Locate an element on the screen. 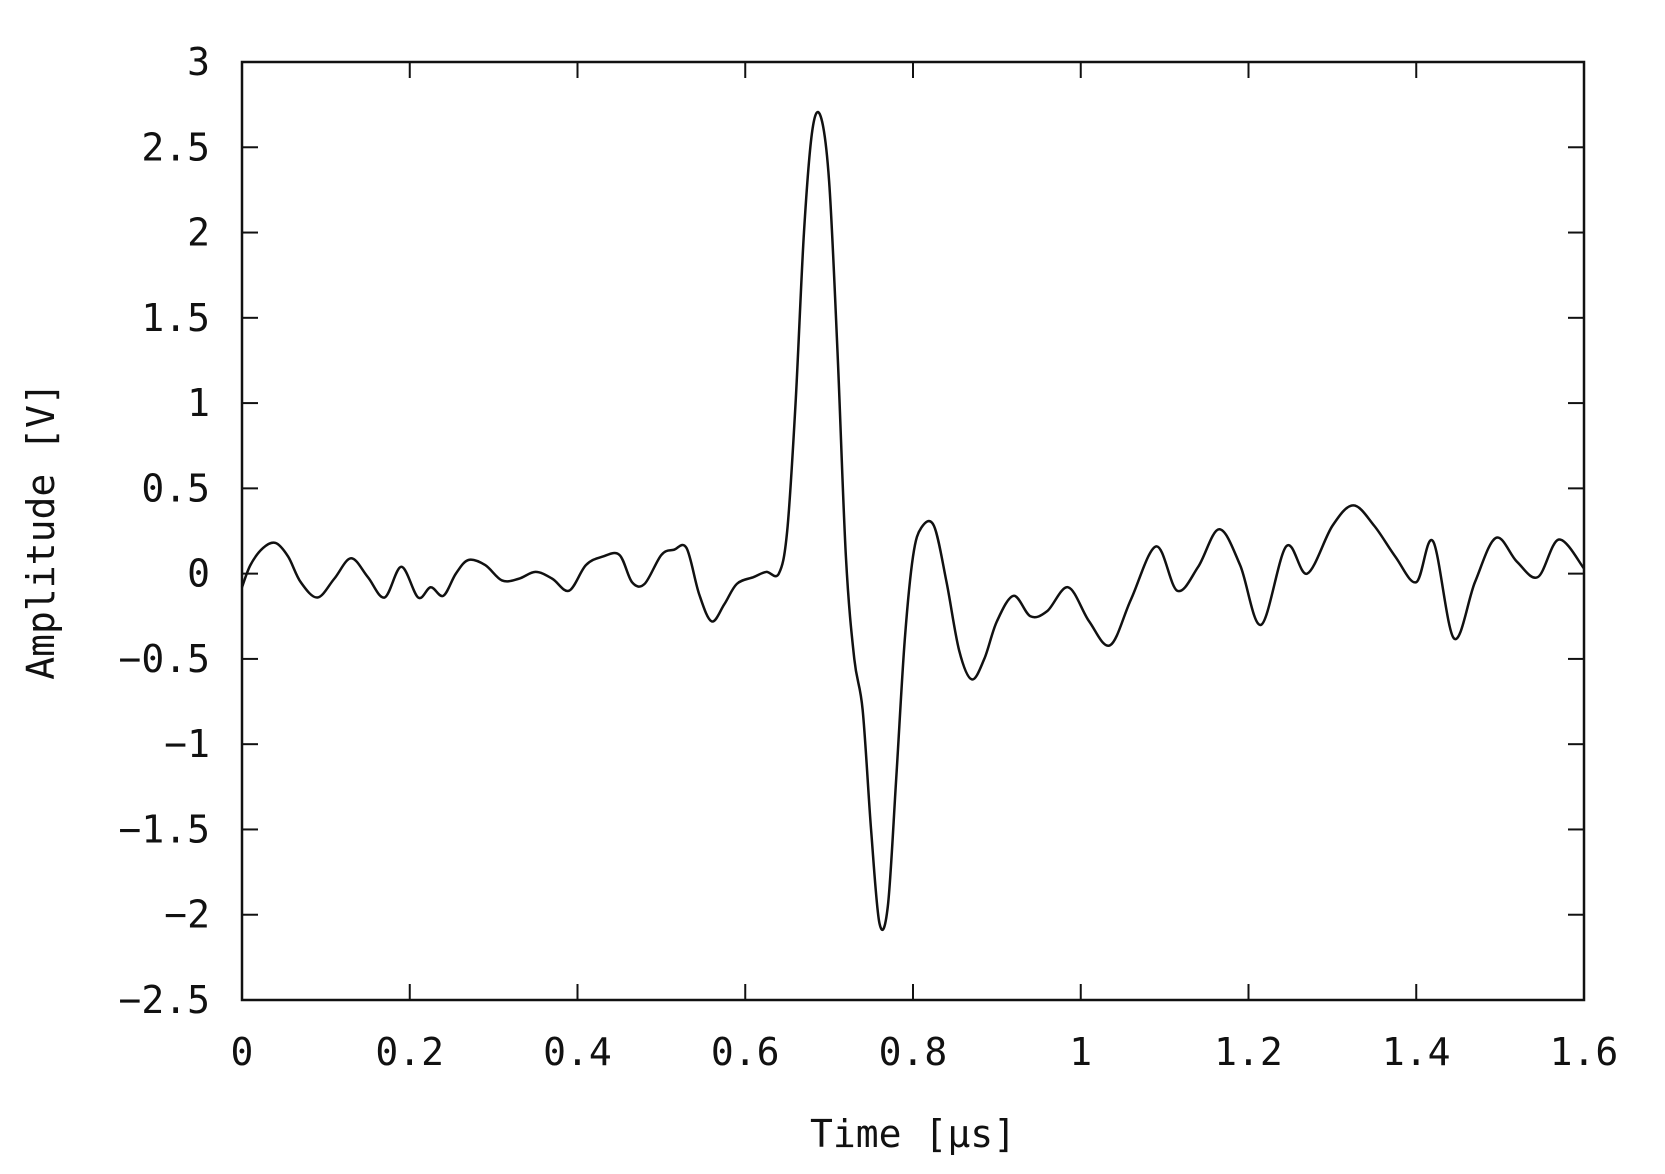 The width and height of the screenshot is (1665, 1174). x-tick-label: 1.2 is located at coordinates (1248, 1052).